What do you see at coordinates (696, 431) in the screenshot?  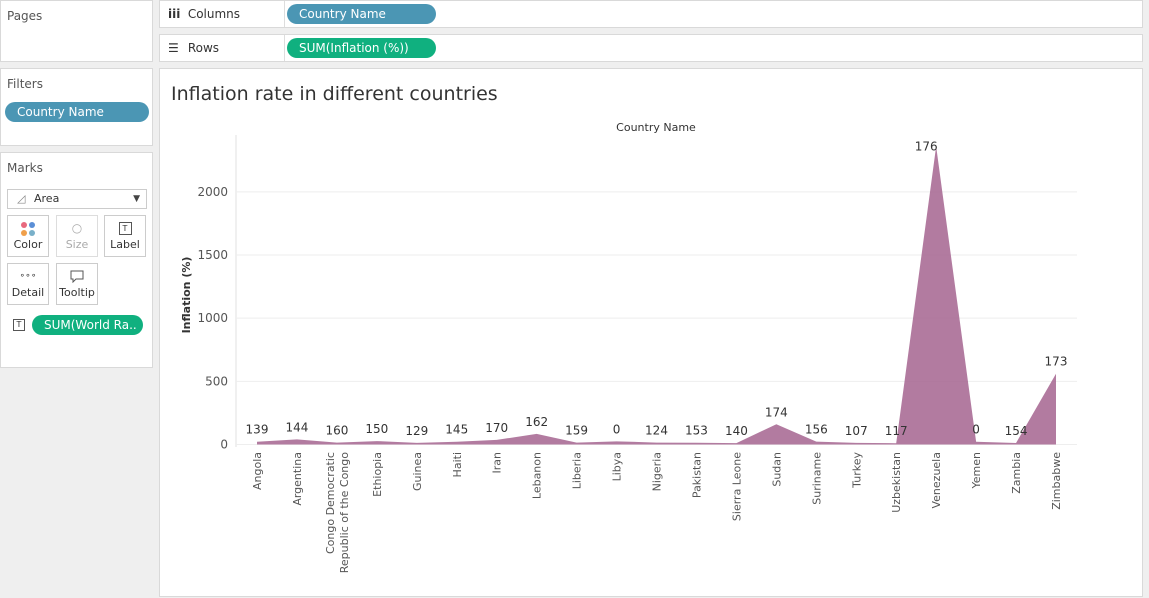 I see `data-label: 153` at bounding box center [696, 431].